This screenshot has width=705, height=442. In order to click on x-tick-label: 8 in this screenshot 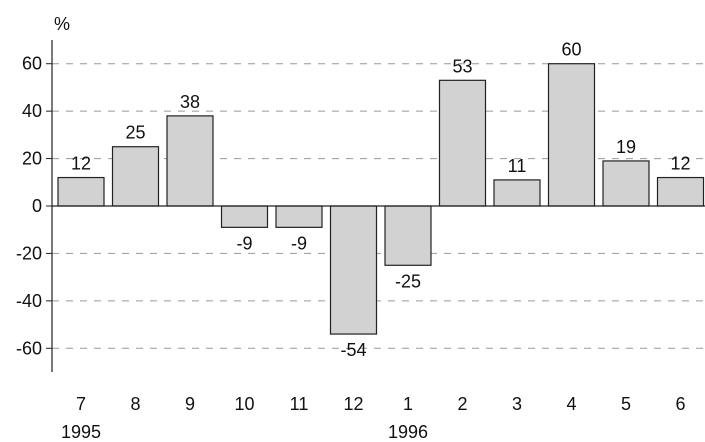, I will do `click(135, 404)`.